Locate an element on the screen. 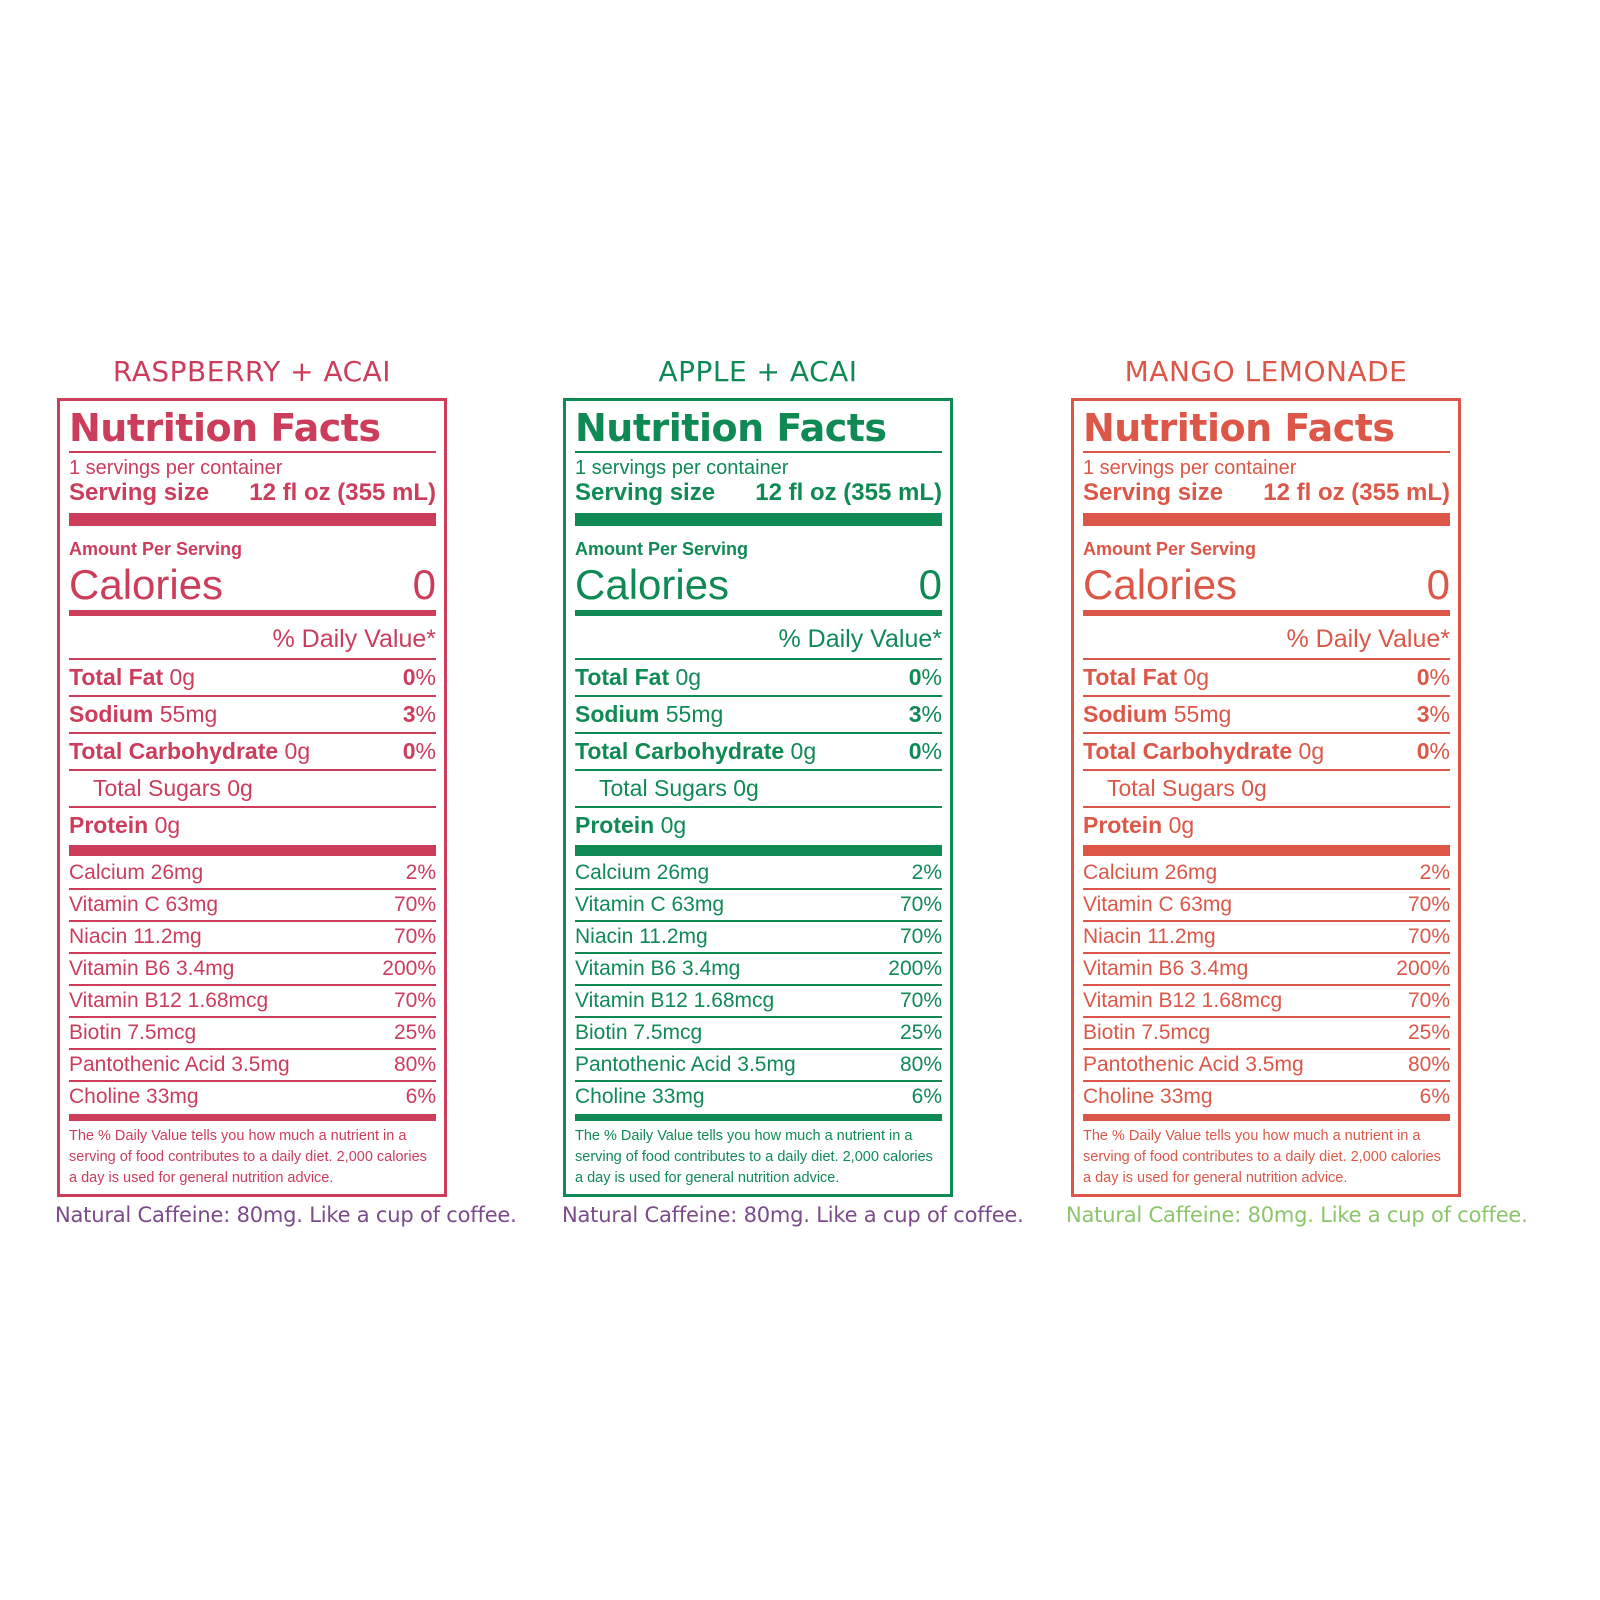  micronutrient-name: Vitamin B12 1.68mcg is located at coordinates (675, 1000).